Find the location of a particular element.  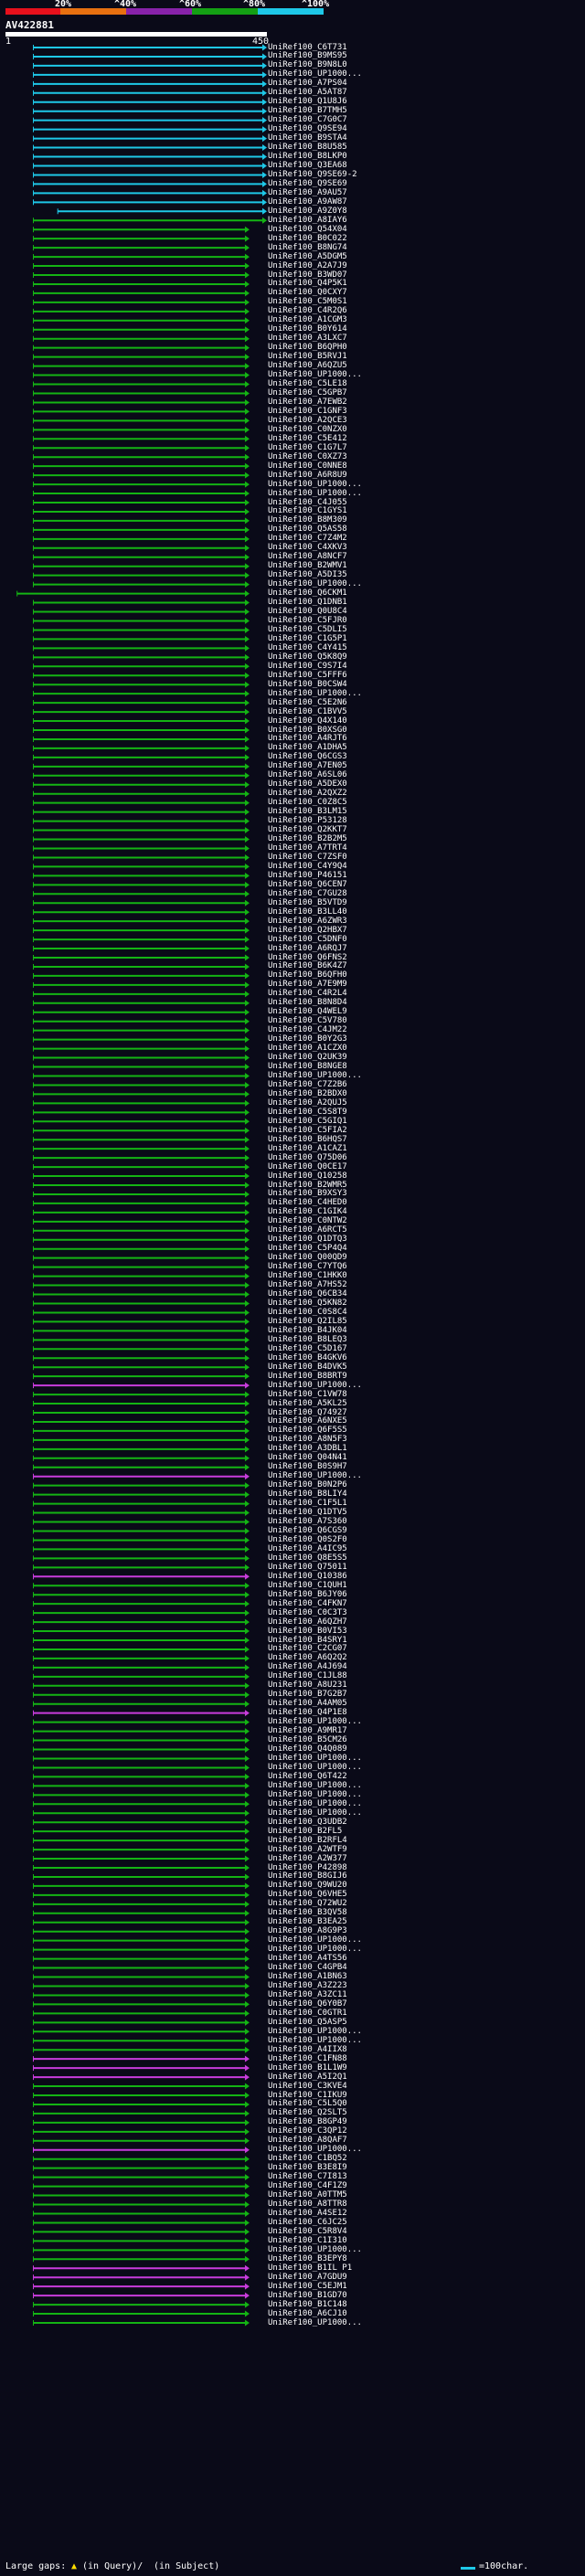

hit-label: UniRef100_B5RVJ1 is located at coordinates (308, 357).